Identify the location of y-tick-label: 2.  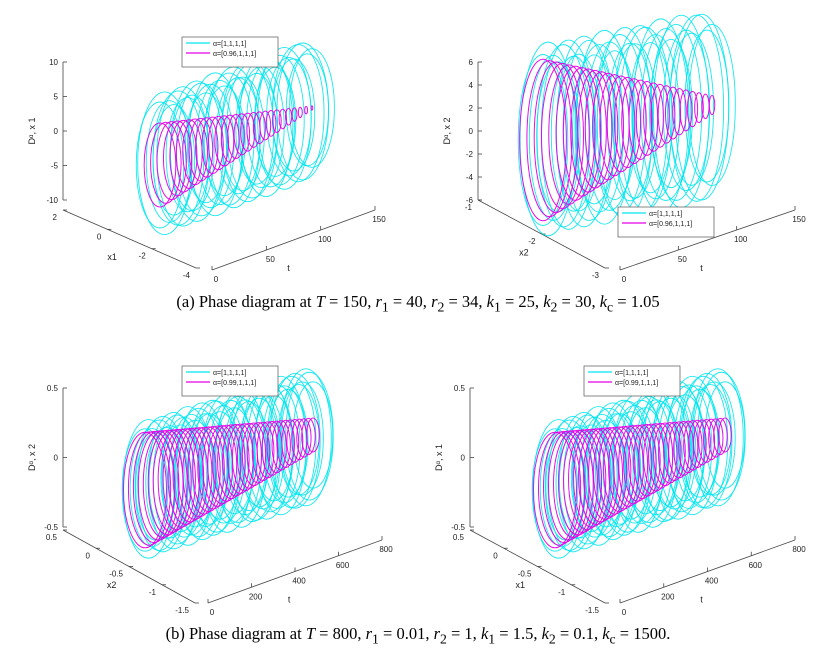
(55, 217).